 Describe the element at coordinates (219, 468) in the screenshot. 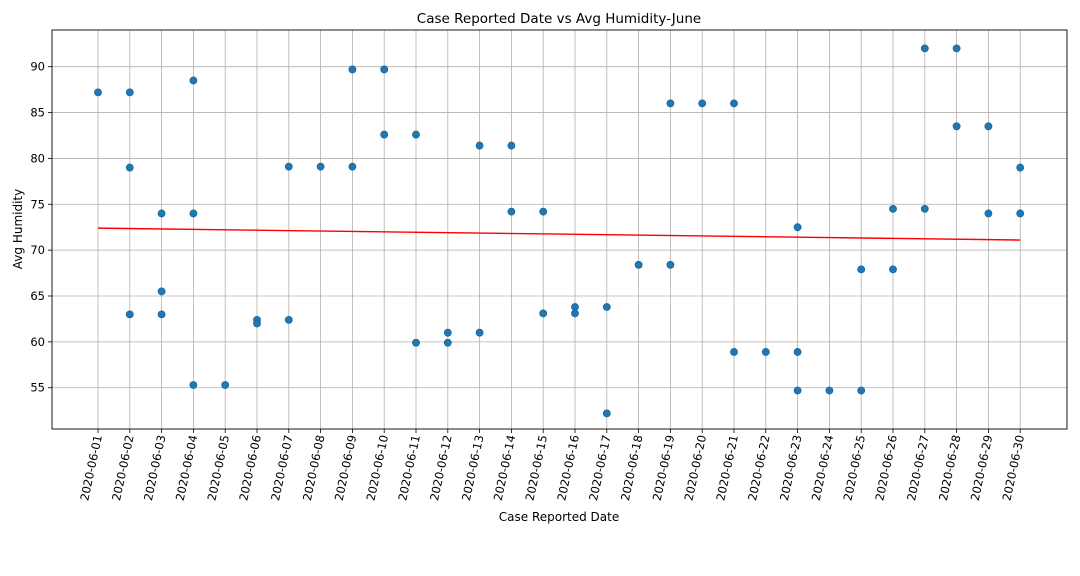

I see `x-tick-label: 2020-06-05` at that location.